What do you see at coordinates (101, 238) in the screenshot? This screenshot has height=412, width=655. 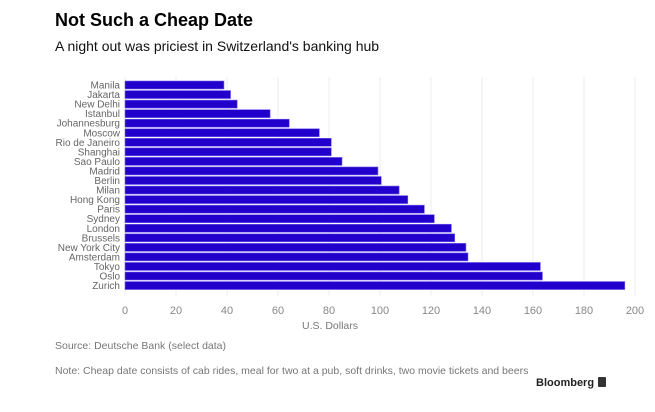 I see `category-label: Brussels` at bounding box center [101, 238].